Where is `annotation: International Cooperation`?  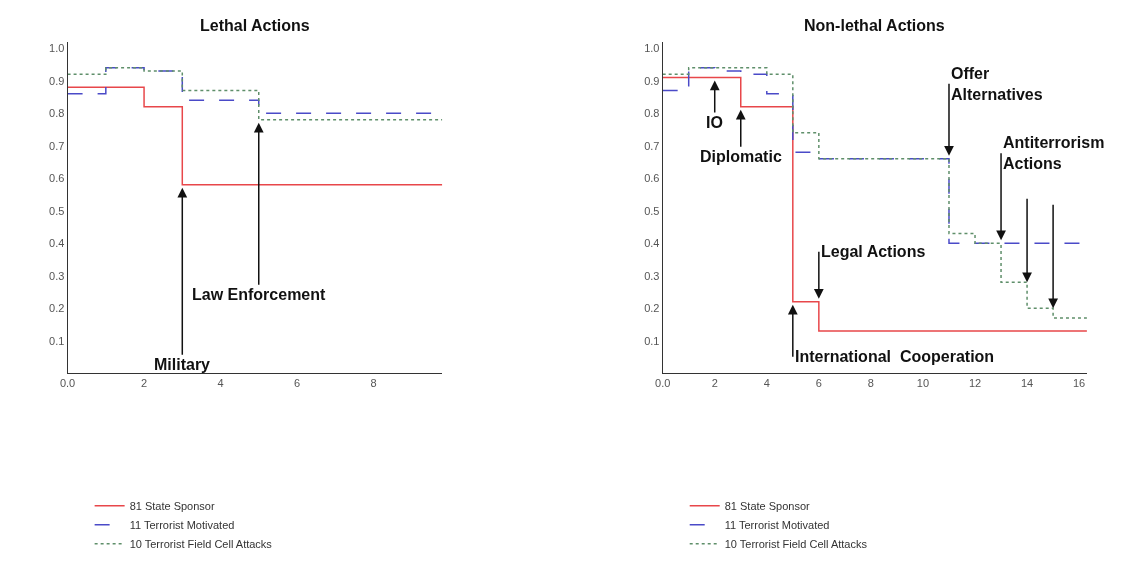
annotation: International Cooperation is located at coordinates (895, 356).